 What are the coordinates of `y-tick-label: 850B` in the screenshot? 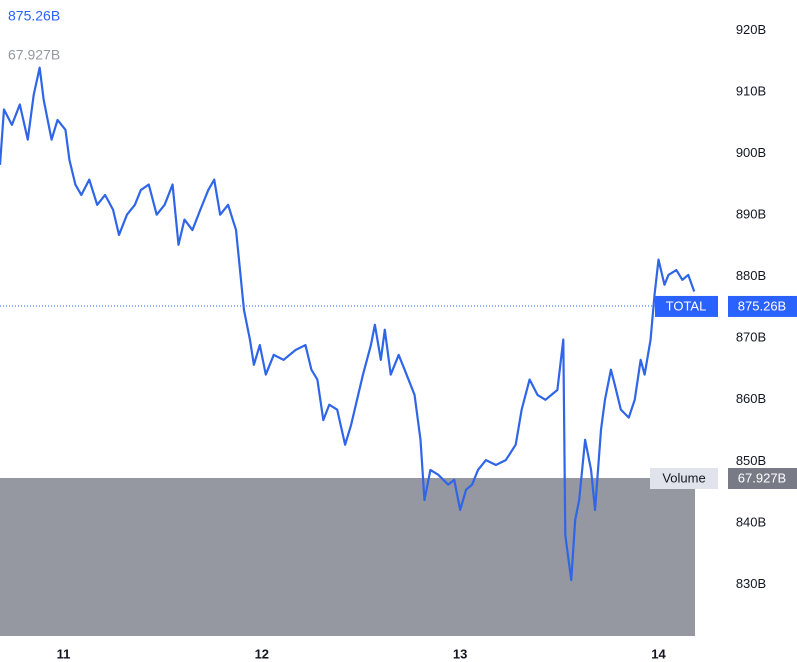 It's located at (751, 460).